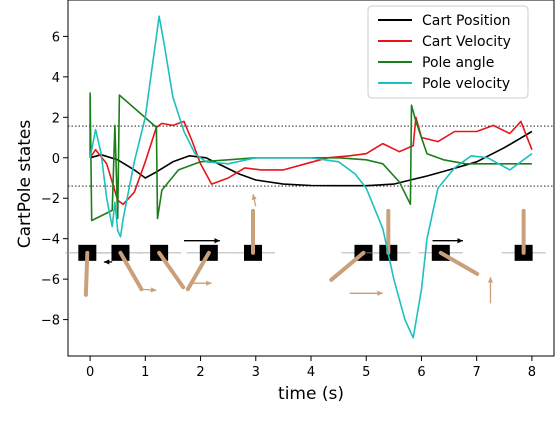 Image resolution: width=560 pixels, height=430 pixels. What do you see at coordinates (366, 372) in the screenshot?
I see `x-tick-label: 5` at bounding box center [366, 372].